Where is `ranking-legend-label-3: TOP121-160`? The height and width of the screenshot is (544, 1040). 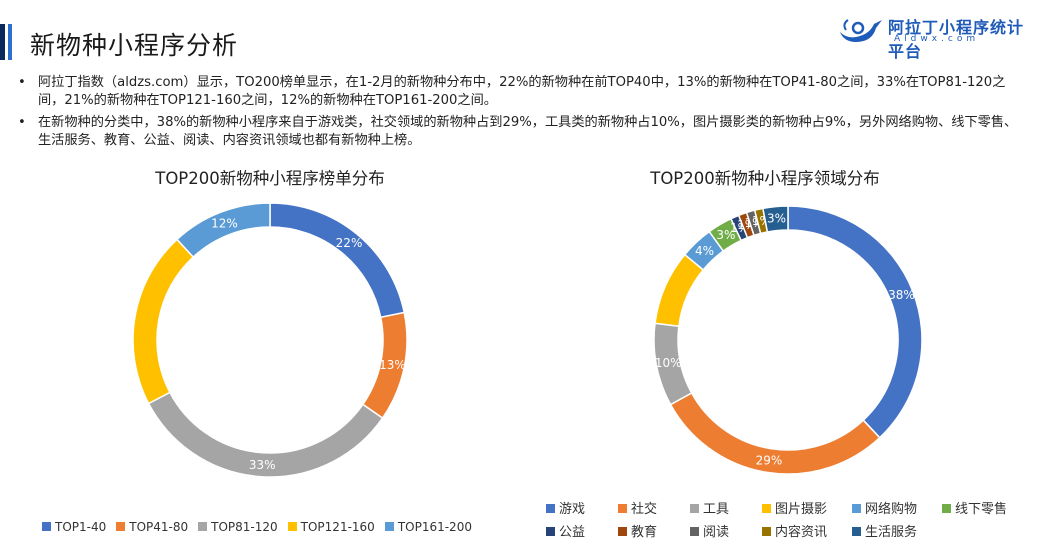 ranking-legend-label-3: TOP121-160 is located at coordinates (337, 527).